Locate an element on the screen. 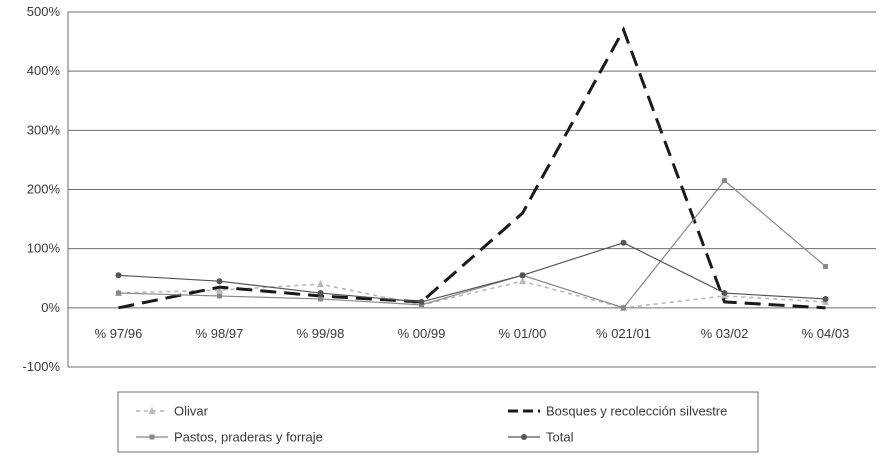 The width and height of the screenshot is (890, 457). x-tick-label: % 01/00 is located at coordinates (523, 333).